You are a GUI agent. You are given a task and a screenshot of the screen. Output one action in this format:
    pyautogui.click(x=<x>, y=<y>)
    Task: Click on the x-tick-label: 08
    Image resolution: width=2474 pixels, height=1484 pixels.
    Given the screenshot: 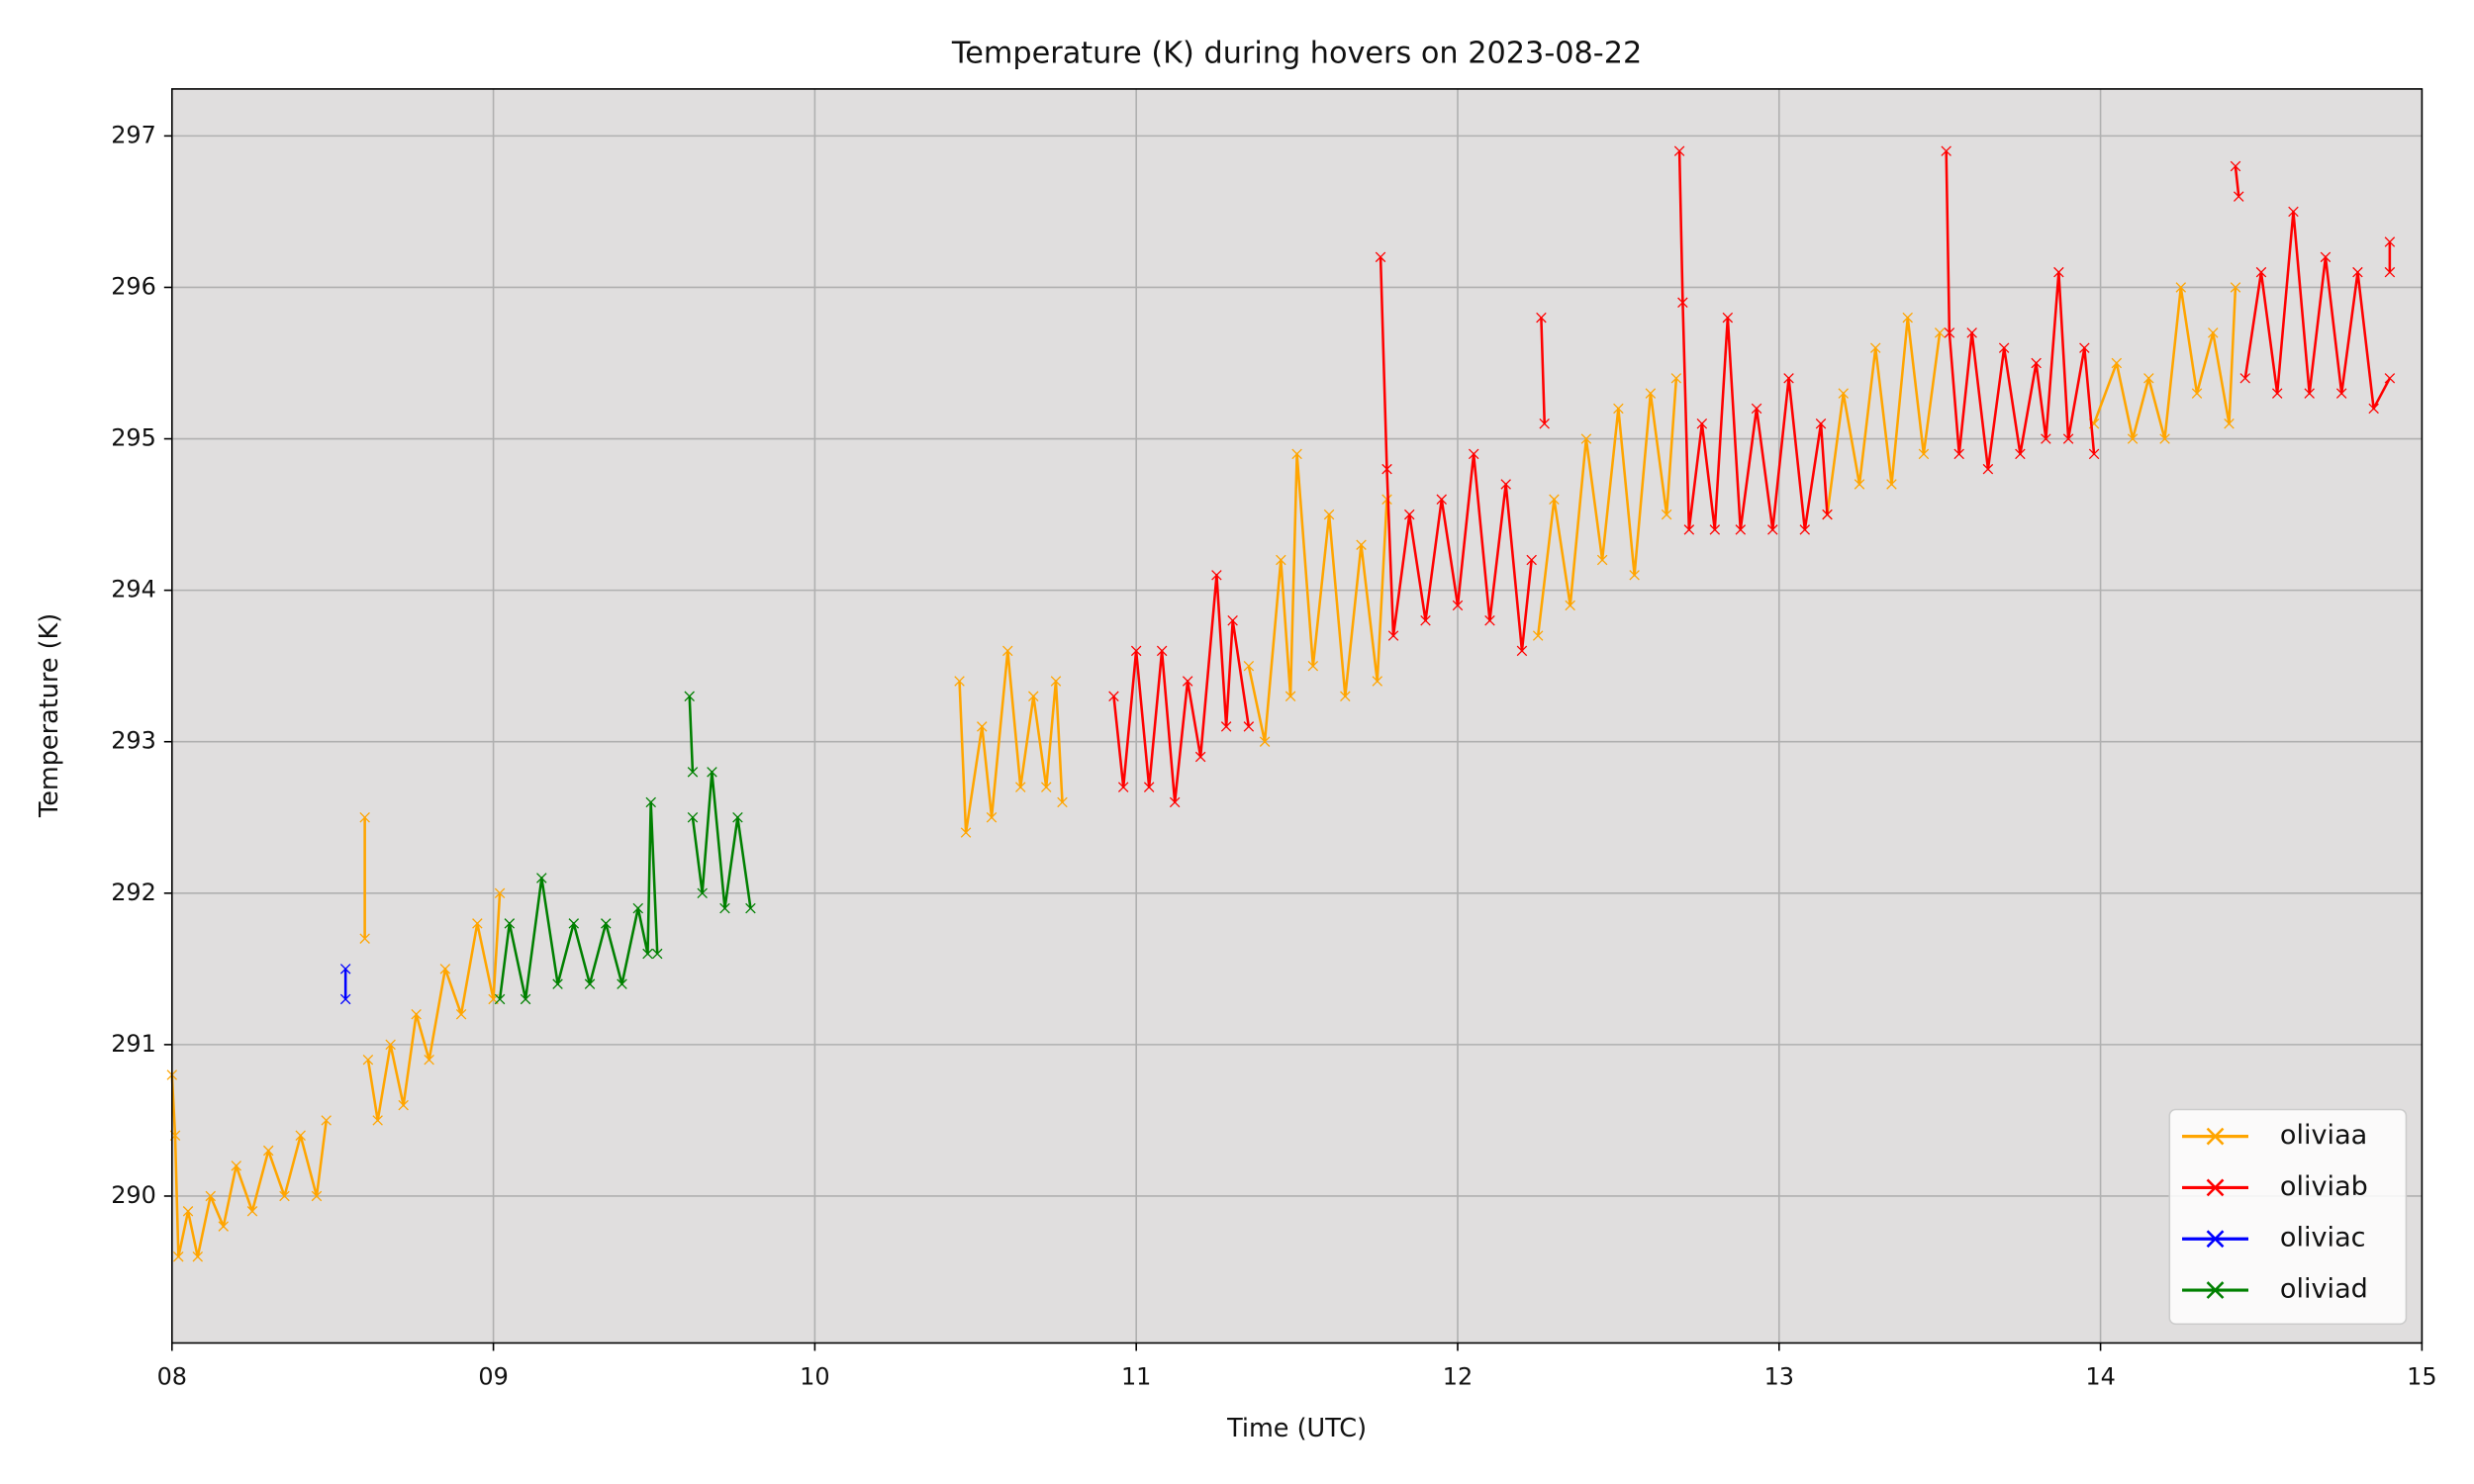 What is the action you would take?
    pyautogui.click(x=172, y=1377)
    